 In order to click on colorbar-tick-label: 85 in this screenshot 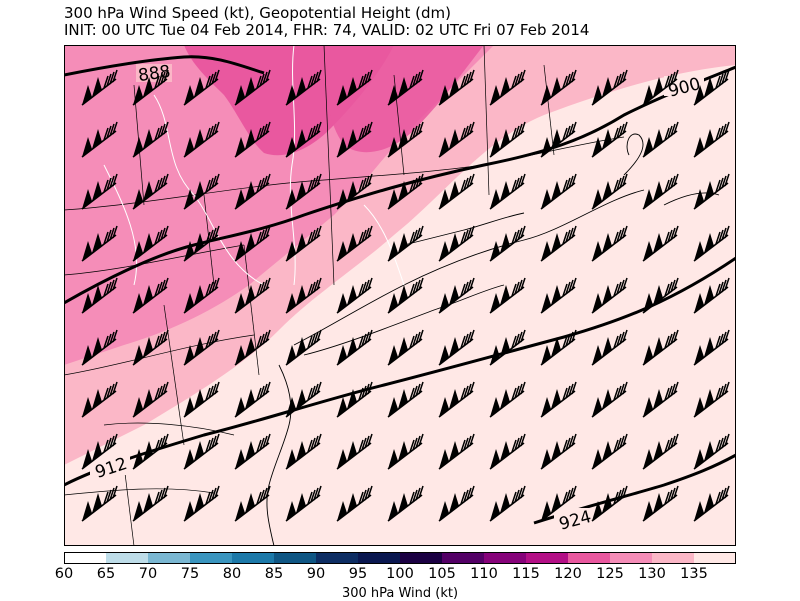, I will do `click(274, 574)`.